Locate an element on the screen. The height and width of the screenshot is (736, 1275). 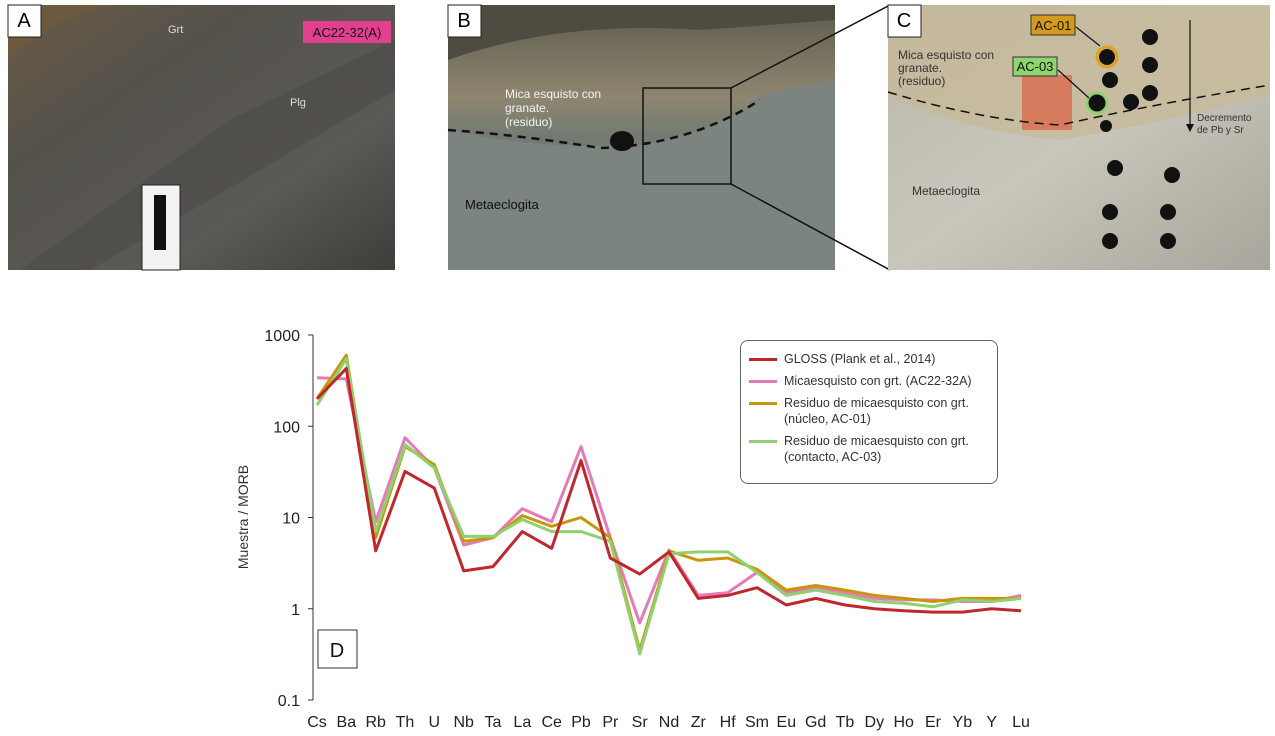
panel-label: C is located at coordinates (904, 21).